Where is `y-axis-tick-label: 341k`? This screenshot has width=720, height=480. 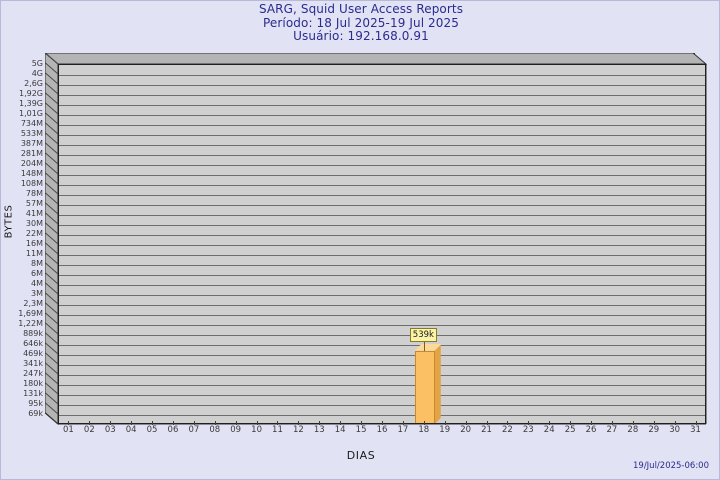
y-axis-tick-label: 341k is located at coordinates (33, 363).